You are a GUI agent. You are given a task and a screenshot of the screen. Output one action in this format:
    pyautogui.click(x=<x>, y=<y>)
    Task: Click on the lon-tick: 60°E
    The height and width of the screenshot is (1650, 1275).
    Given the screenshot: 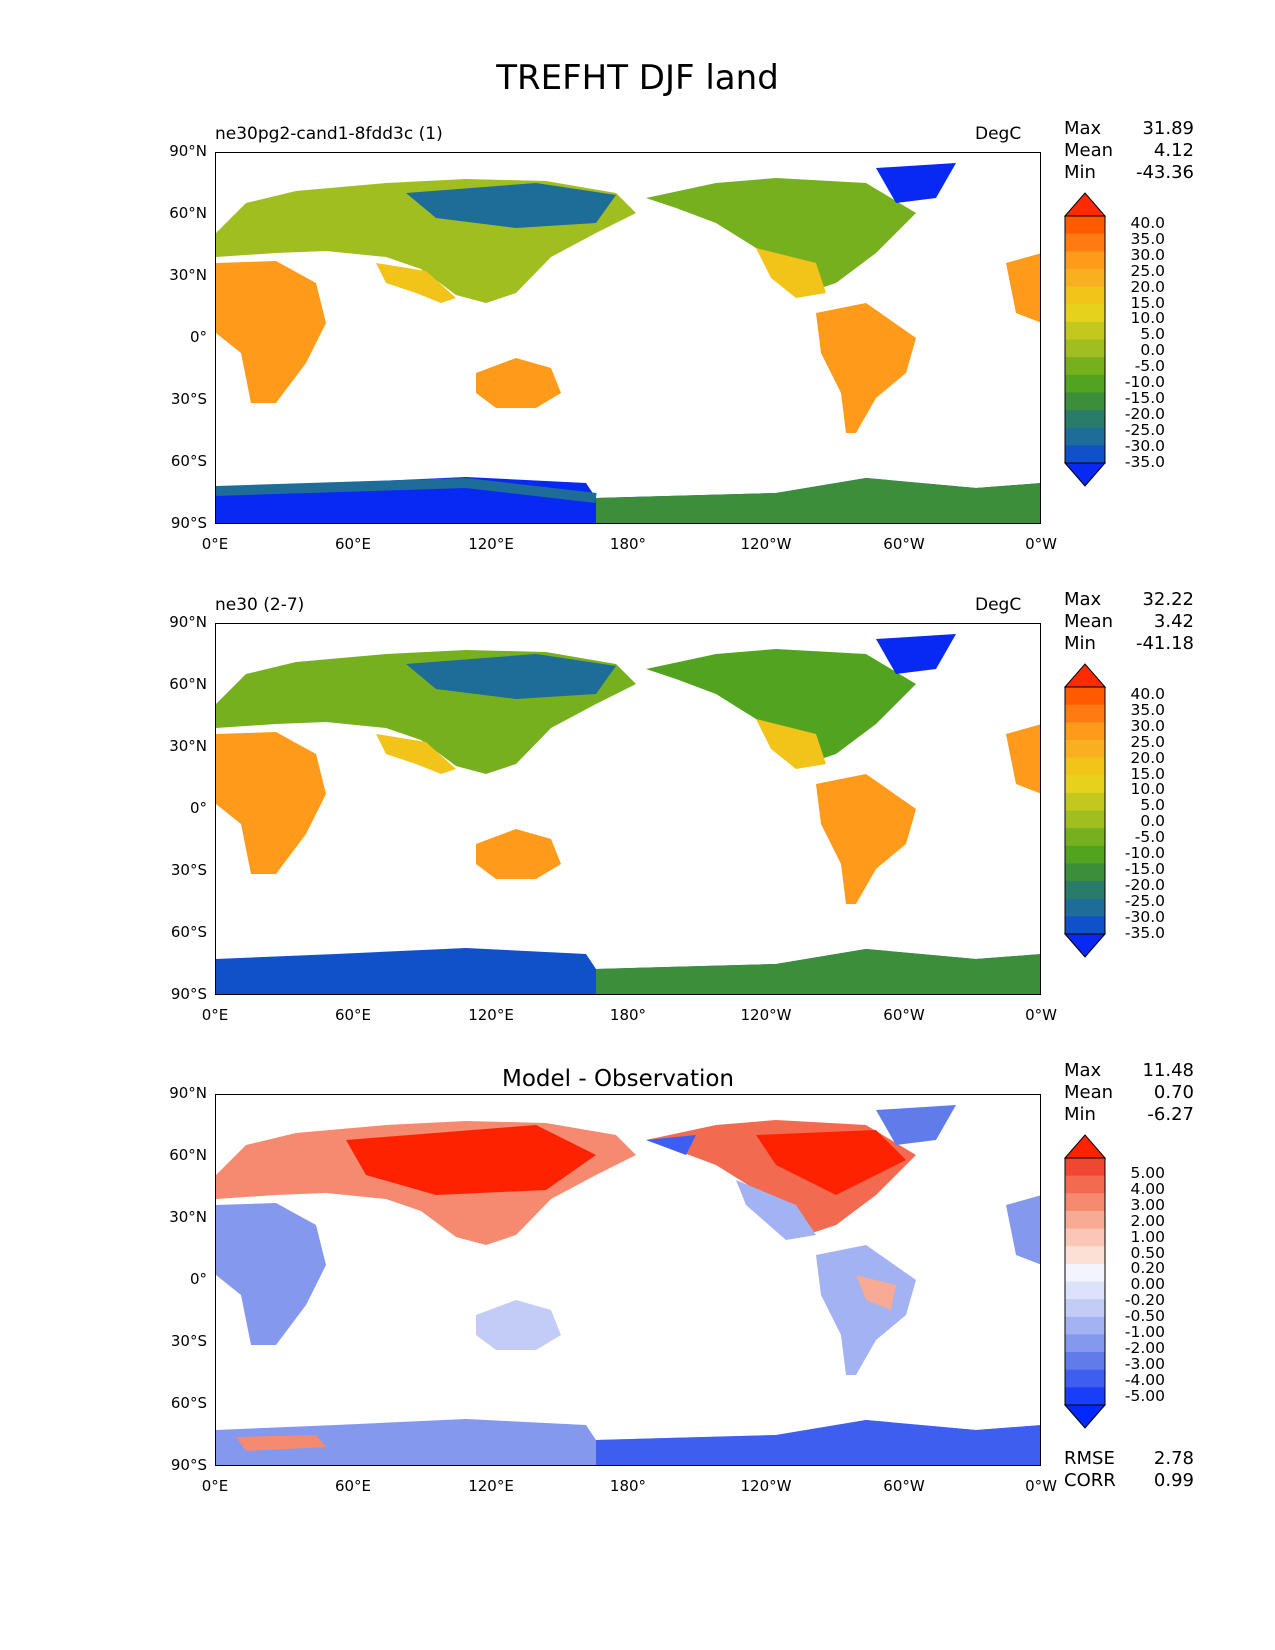 What is the action you would take?
    pyautogui.click(x=353, y=1486)
    